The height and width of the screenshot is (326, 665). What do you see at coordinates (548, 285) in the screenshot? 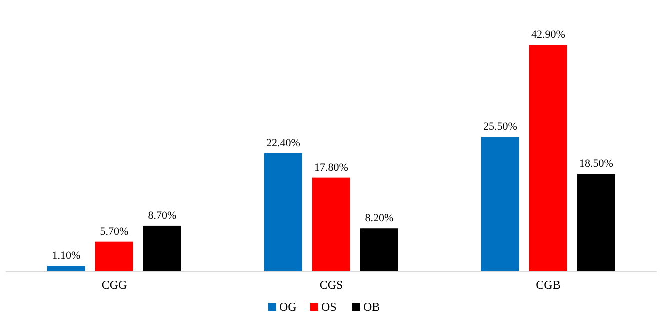
I see `x-tick-label: CGB` at bounding box center [548, 285].